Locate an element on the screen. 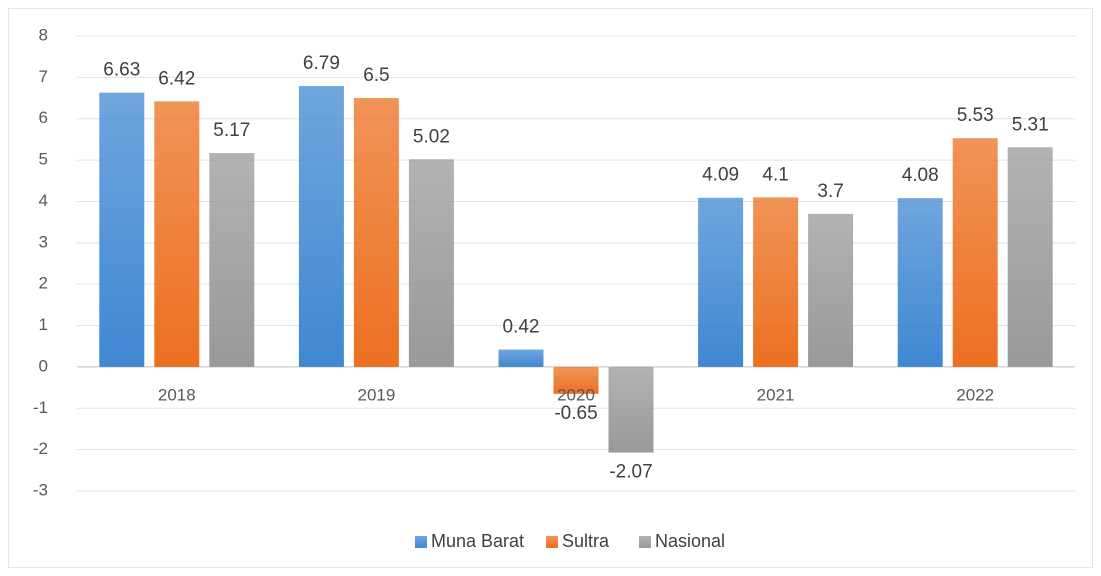  y-tick-label: 7 is located at coordinates (43, 76).